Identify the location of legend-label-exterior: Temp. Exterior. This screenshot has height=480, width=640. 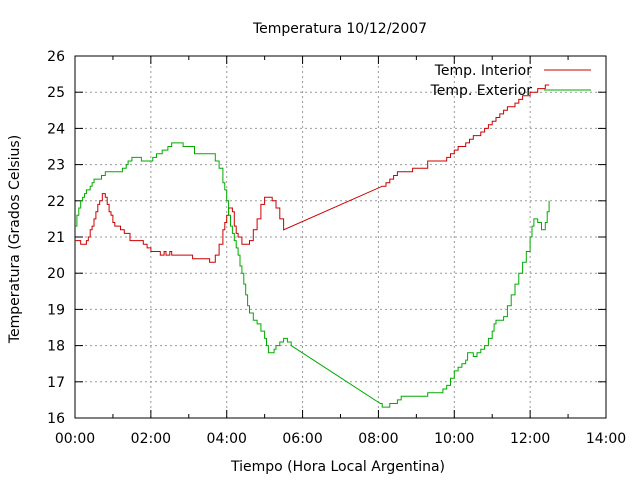
(481, 91).